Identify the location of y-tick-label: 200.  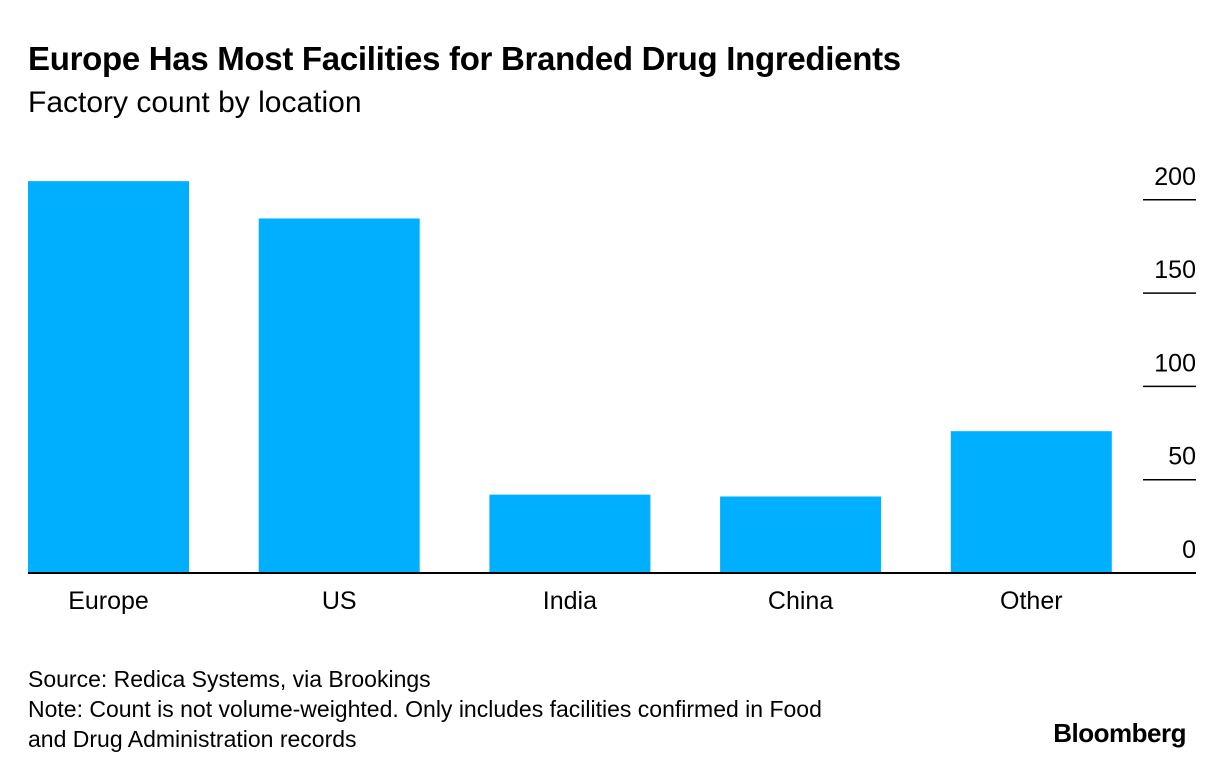
(1175, 177).